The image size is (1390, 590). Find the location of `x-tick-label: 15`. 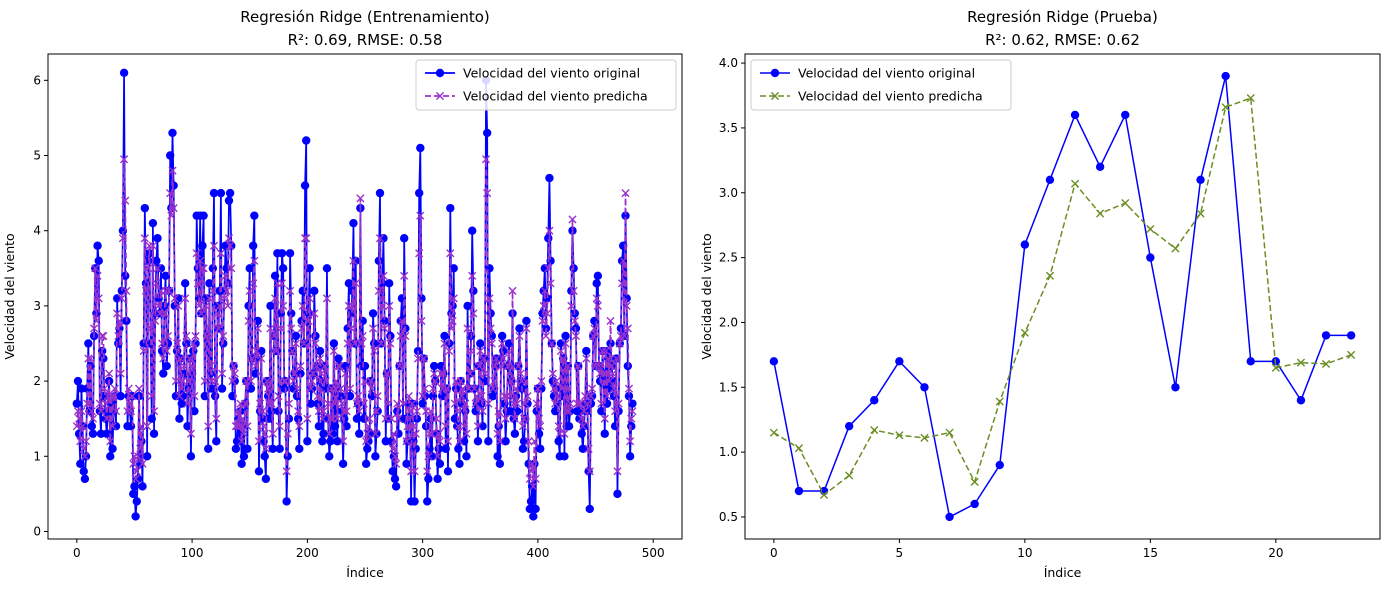

x-tick-label: 15 is located at coordinates (1150, 553).